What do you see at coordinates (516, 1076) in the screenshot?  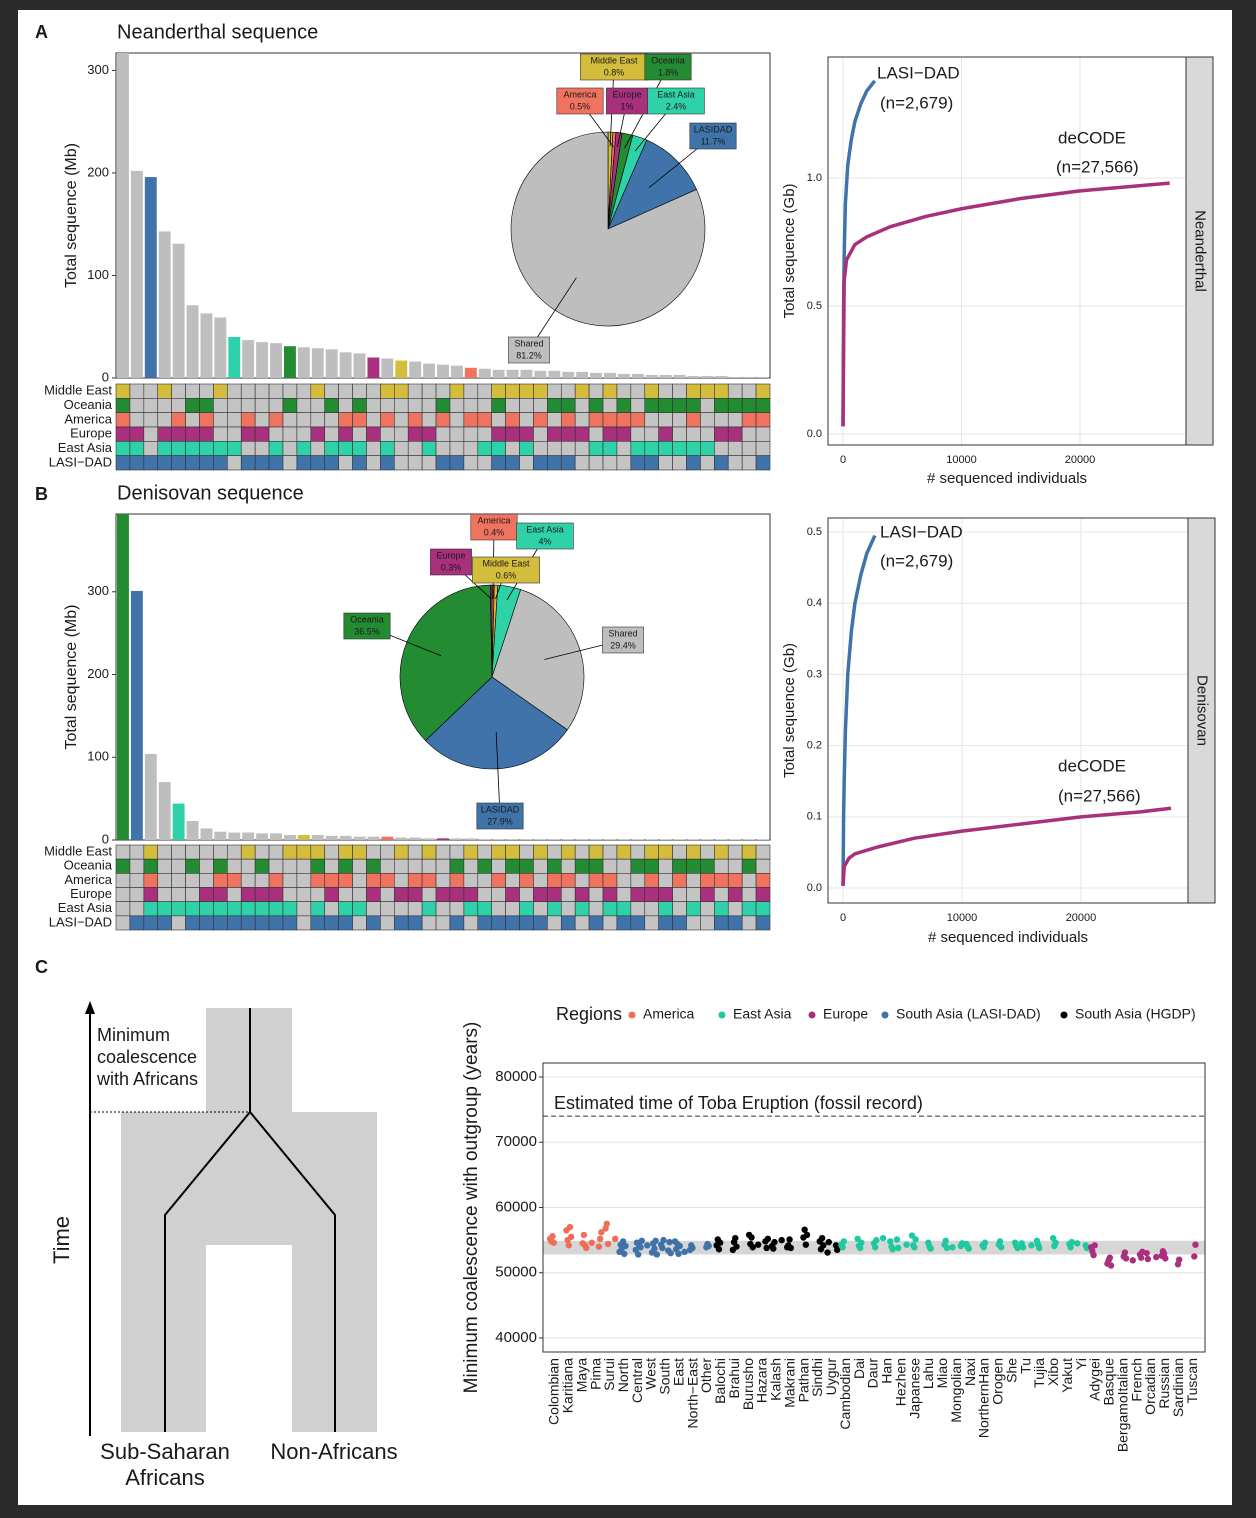 I see `y-tick-label: 80000` at bounding box center [516, 1076].